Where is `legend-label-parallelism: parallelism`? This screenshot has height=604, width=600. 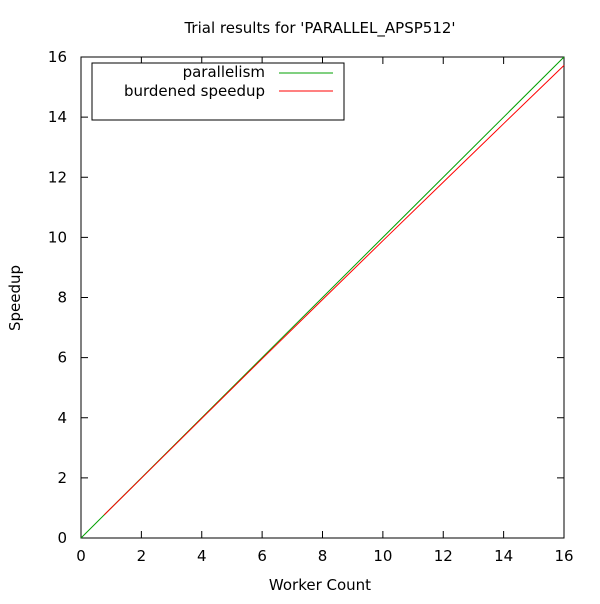 legend-label-parallelism: parallelism is located at coordinates (224, 72).